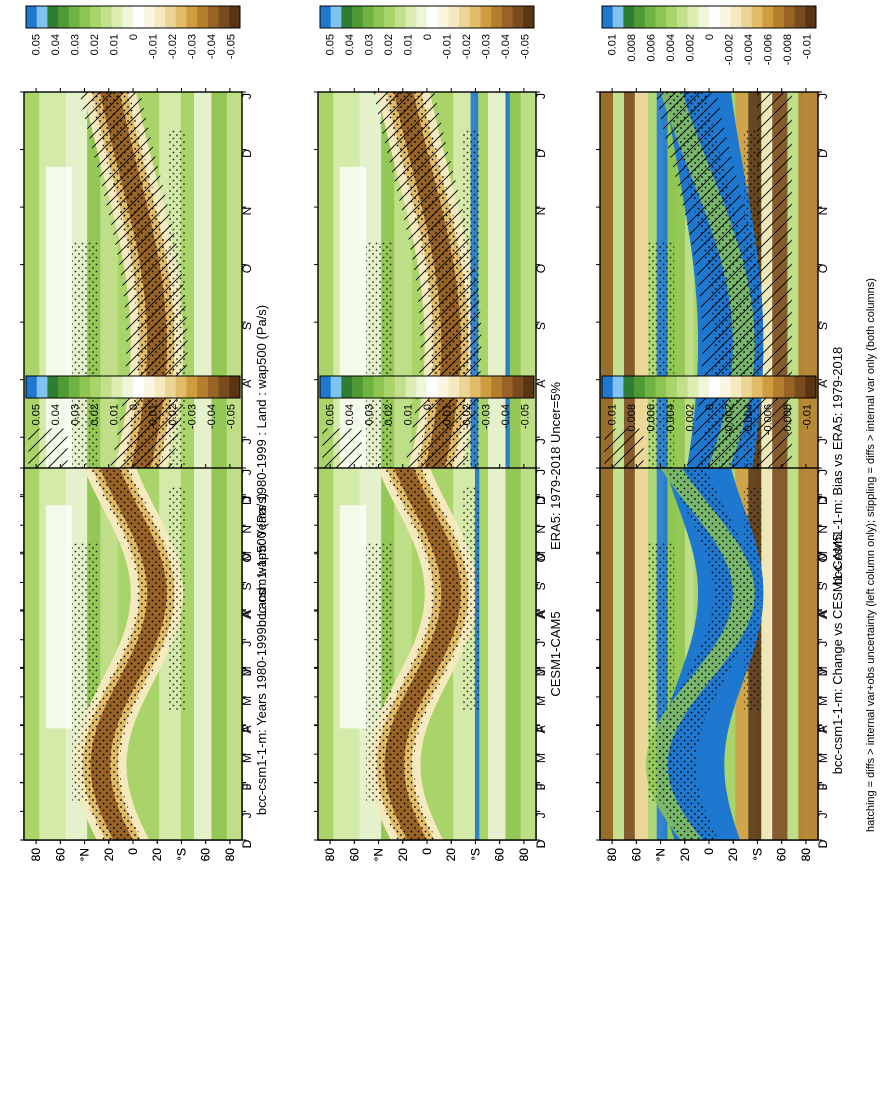 Image resolution: width=890 pixels, height=1111 pixels. What do you see at coordinates (219, 654) in the screenshot?
I see `lat-stripe` at bounding box center [219, 654].